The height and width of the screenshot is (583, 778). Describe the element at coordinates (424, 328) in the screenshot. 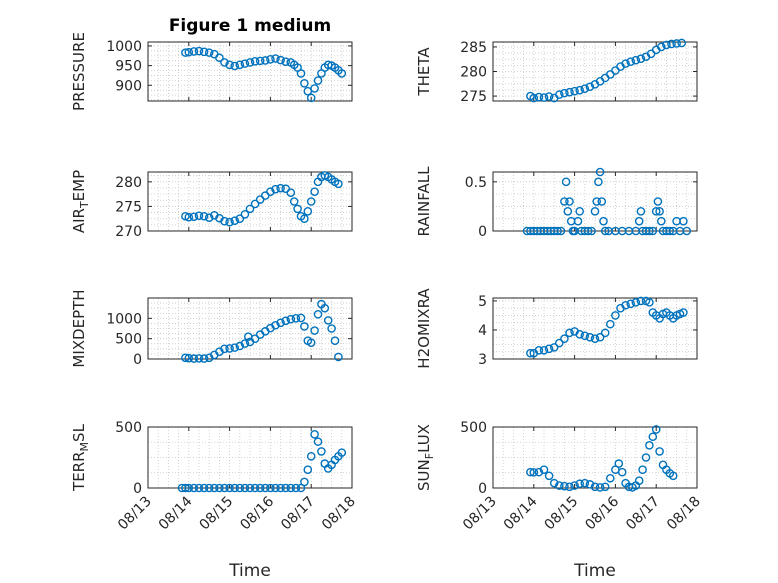

I see `y-axis-label-part: H2OMIXRA` at that location.